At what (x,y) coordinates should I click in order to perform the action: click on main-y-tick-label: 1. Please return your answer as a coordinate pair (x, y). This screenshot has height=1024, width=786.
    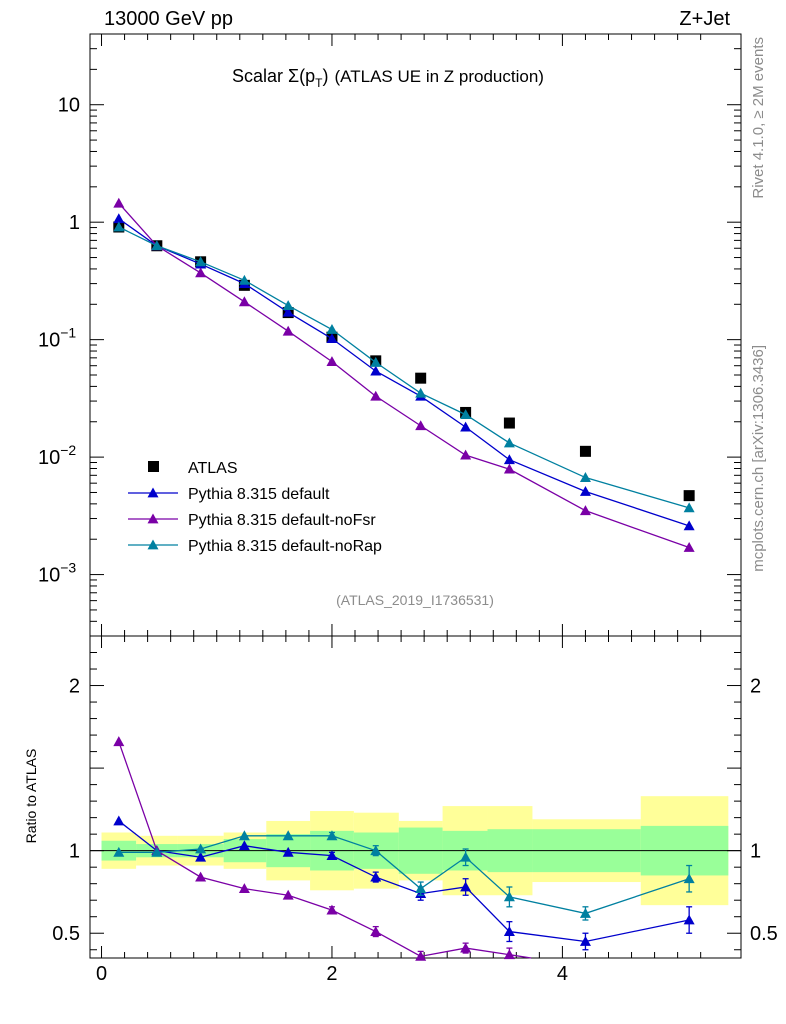
    Looking at the image, I should click on (74, 223).